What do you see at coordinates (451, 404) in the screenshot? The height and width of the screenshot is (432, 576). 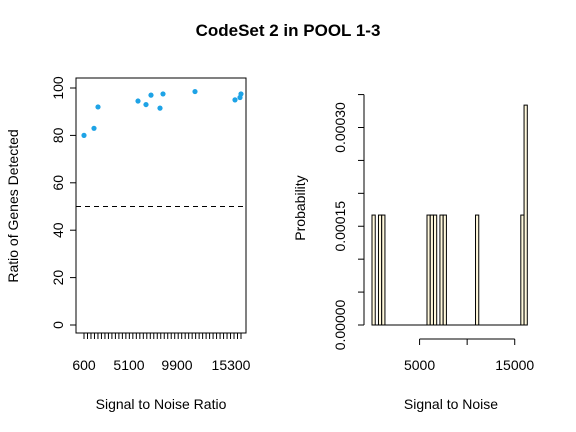 I see `histogram-x-label: Signal to Noise` at bounding box center [451, 404].